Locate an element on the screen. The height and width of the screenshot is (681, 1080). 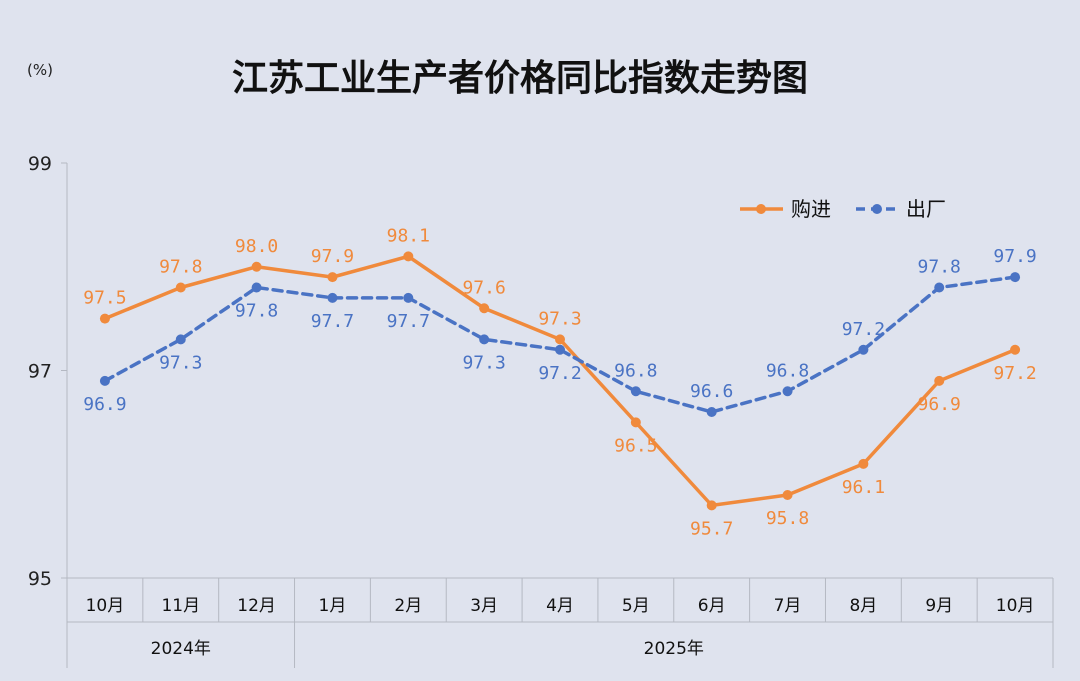
x-tick-label: 9月 is located at coordinates (939, 606).